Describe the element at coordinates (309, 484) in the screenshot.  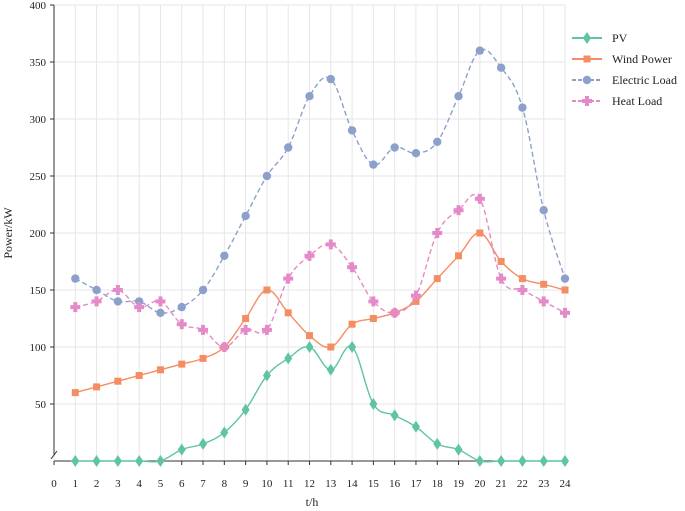
I see `x-tick-label: 12` at that location.